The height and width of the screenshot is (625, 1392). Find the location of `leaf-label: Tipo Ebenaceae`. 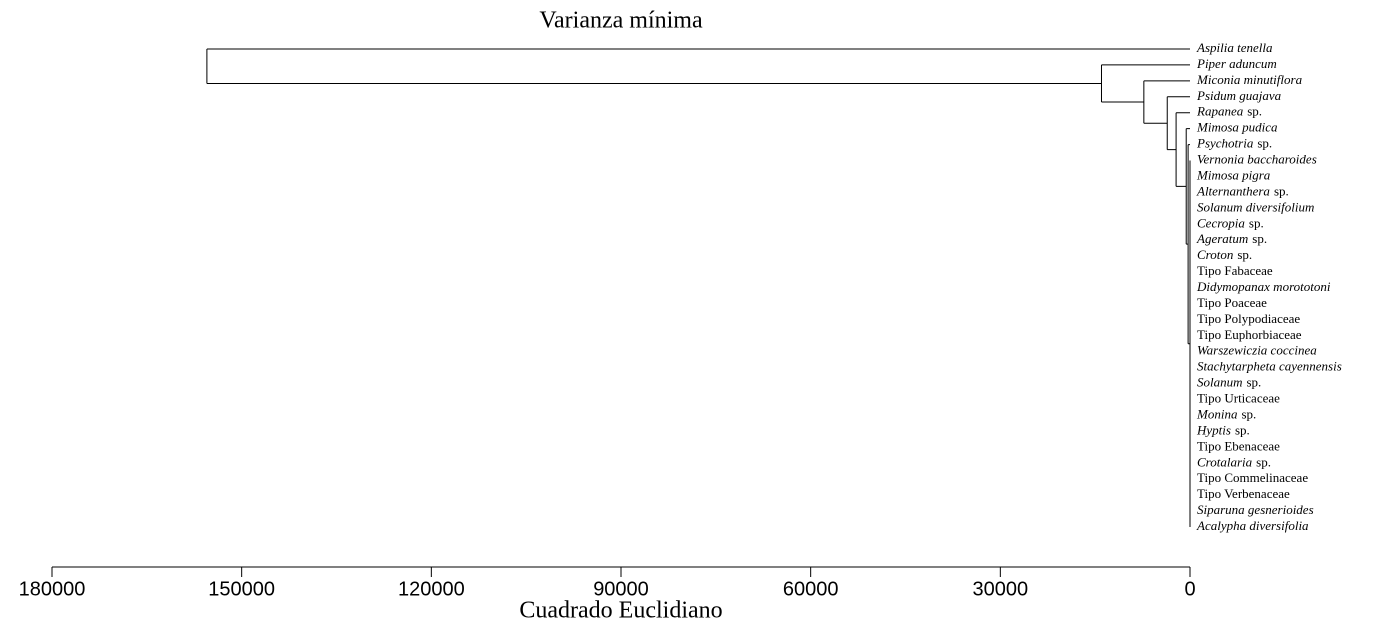

leaf-label: Tipo Ebenaceae is located at coordinates (1238, 445).